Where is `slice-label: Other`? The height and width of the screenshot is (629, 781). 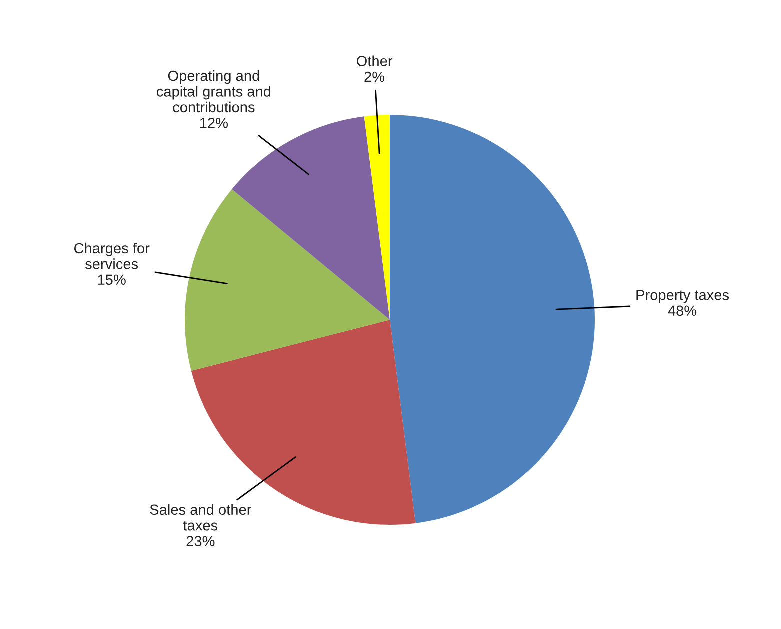 slice-label: Other is located at coordinates (375, 61).